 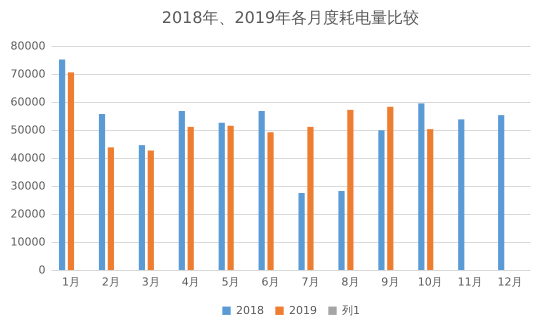 What do you see at coordinates (231, 282) in the screenshot?
I see `x-tick-label: 5月` at bounding box center [231, 282].